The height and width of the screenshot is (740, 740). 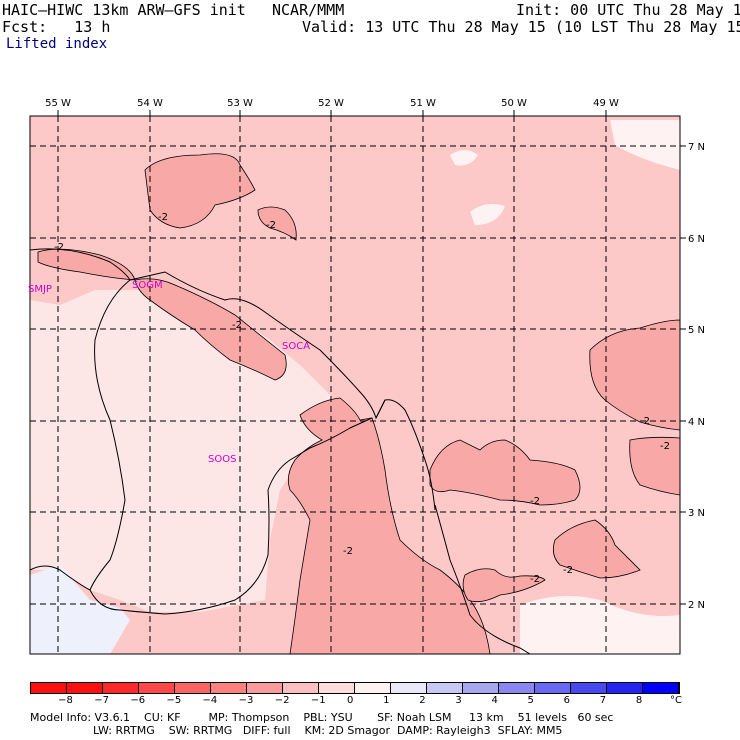 I want to click on lon-label: 53 W, so click(x=240, y=103).